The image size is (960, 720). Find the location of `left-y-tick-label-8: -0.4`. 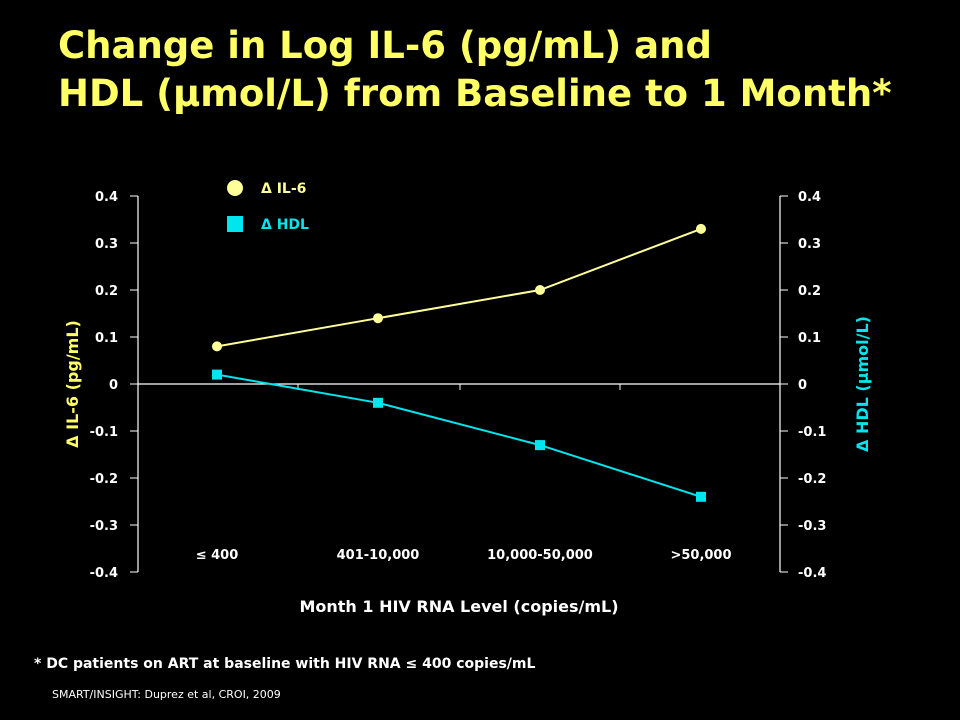

left-y-tick-label-8: -0.4 is located at coordinates (104, 573).